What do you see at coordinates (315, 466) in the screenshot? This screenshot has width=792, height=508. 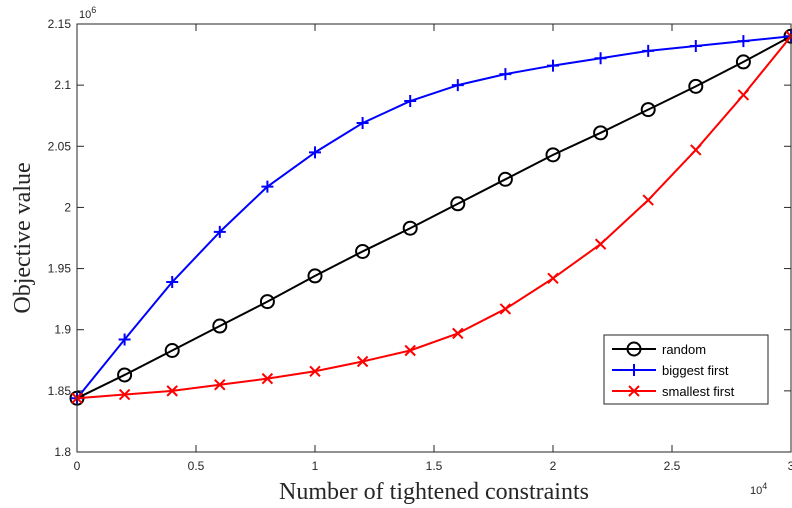 I see `x-tick-label: 1` at bounding box center [315, 466].